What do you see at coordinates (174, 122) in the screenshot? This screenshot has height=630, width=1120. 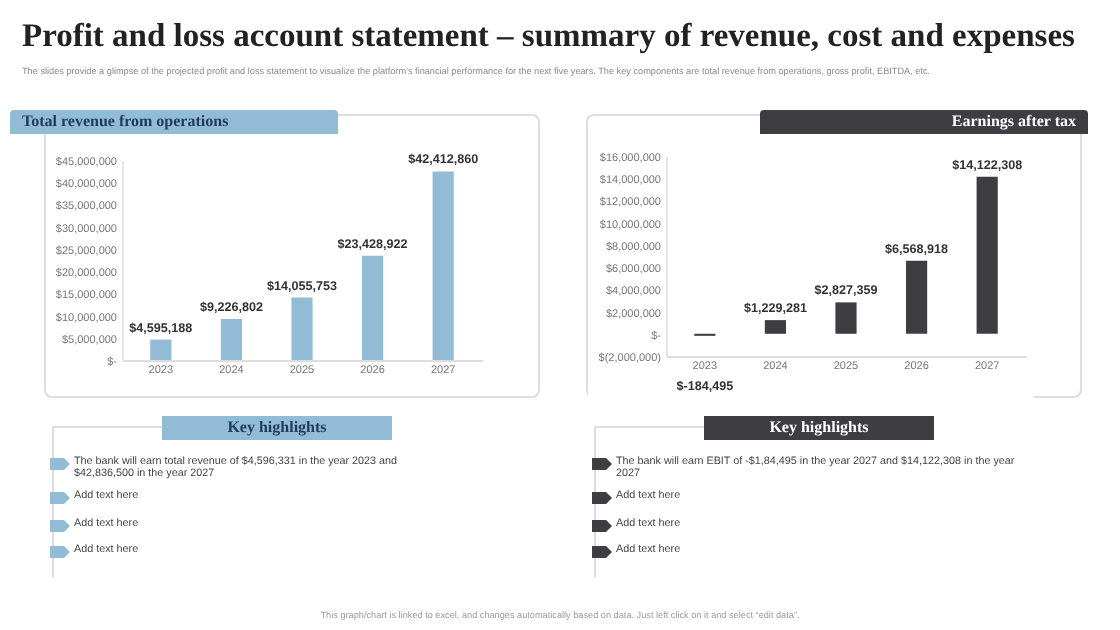 I see `chart-title: Total revenue from operations` at bounding box center [174, 122].